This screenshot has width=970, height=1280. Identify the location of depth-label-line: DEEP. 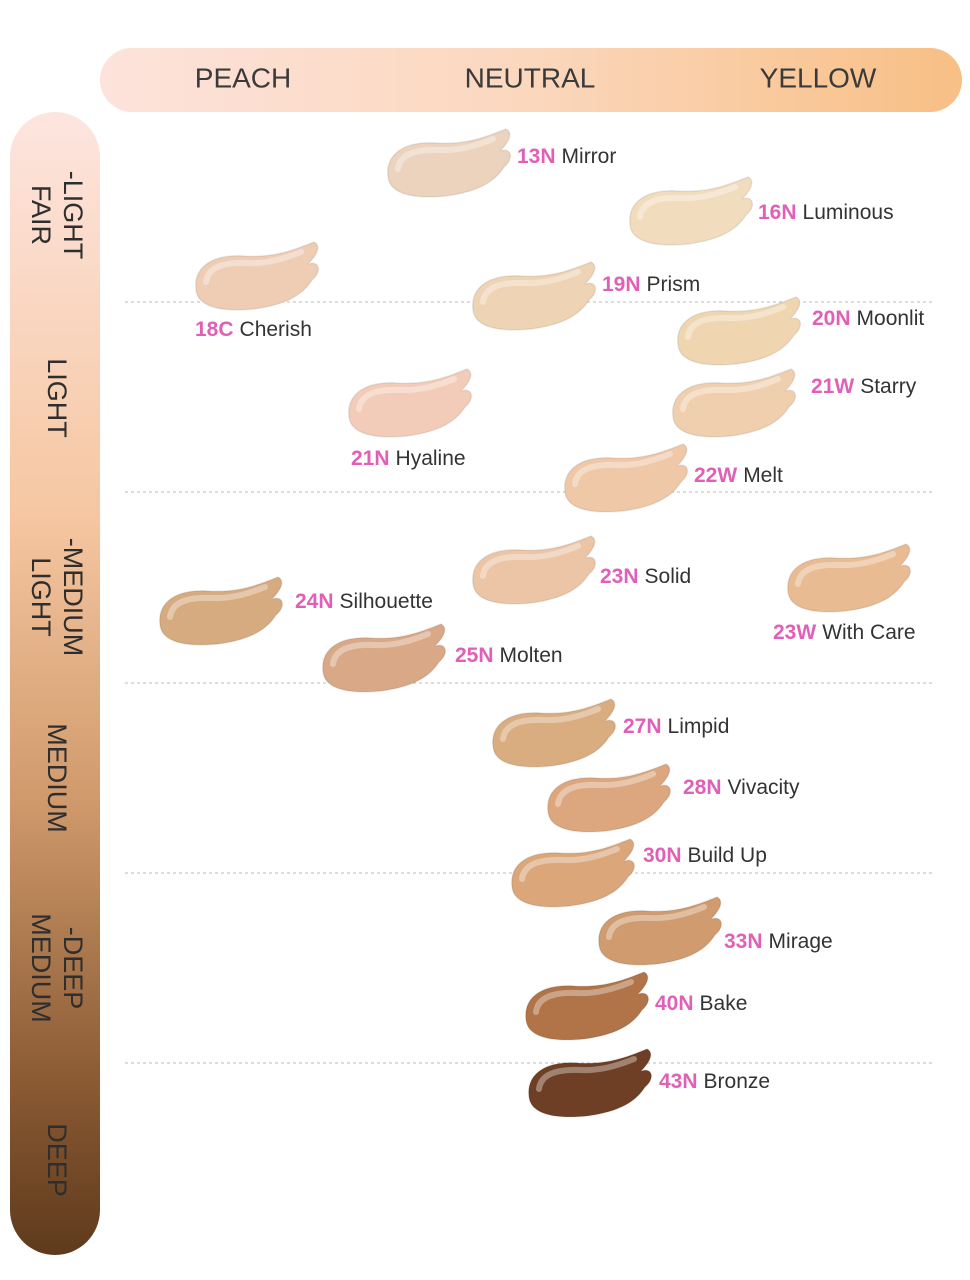
(57, 1160).